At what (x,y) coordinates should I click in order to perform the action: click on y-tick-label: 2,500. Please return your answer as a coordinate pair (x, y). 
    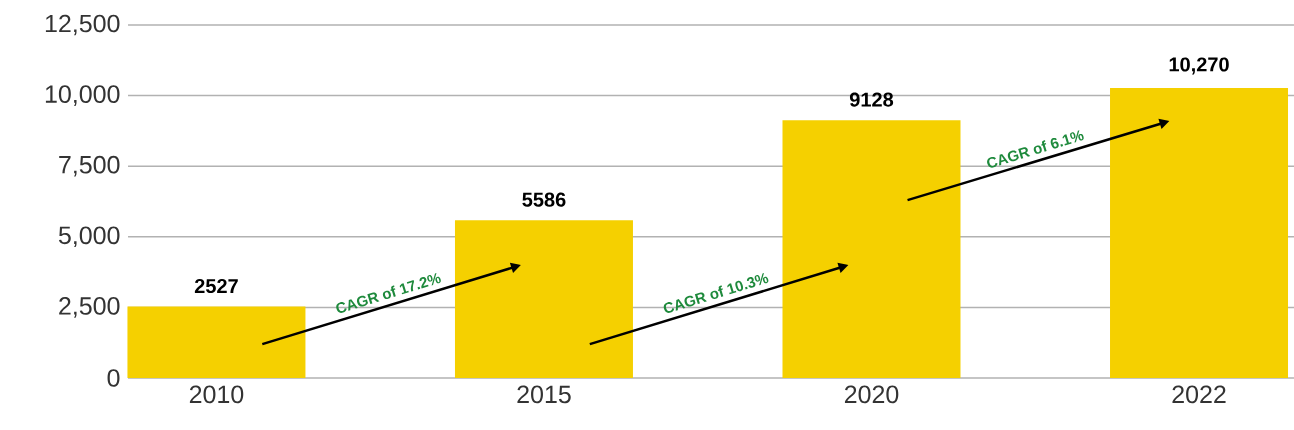
    Looking at the image, I should click on (89, 307).